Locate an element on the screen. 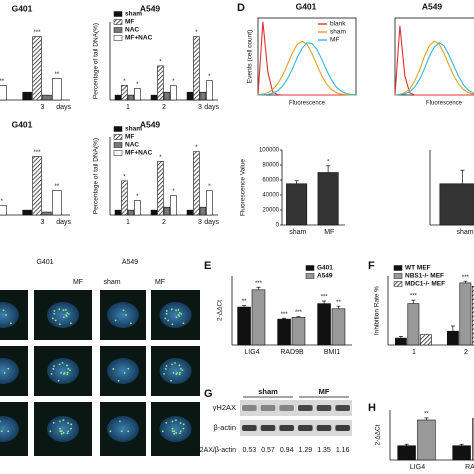 The height and width of the screenshot is (474, 474). row-label: γH2AX is located at coordinates (224, 407).